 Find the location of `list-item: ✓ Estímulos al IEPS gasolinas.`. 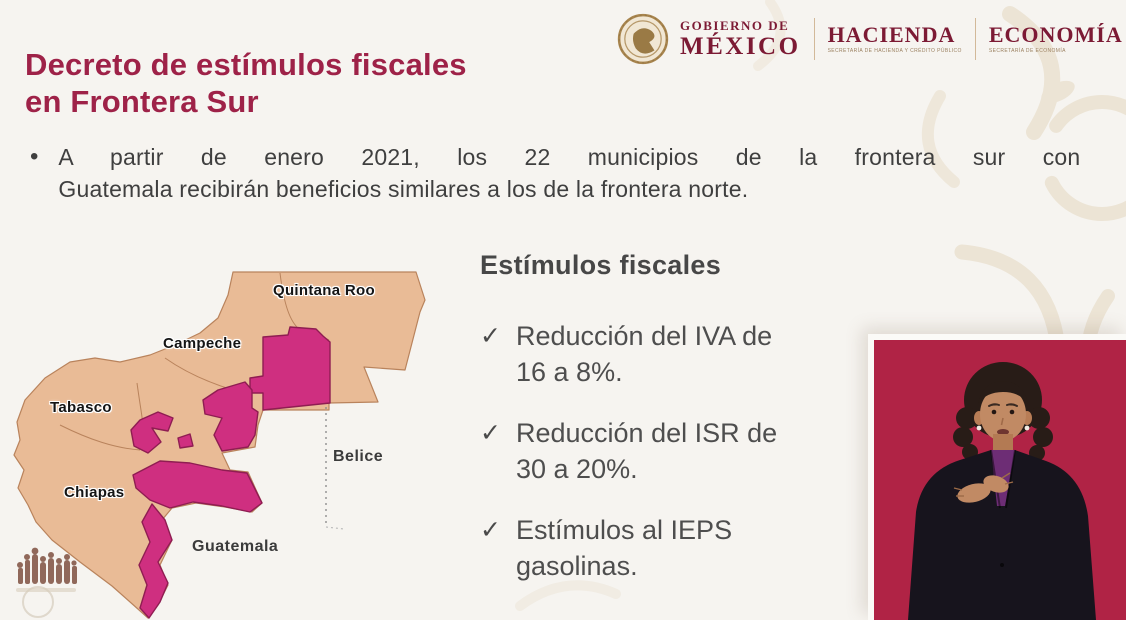

list-item: ✓ Estímulos al IEPS gasolinas. is located at coordinates (630, 548).